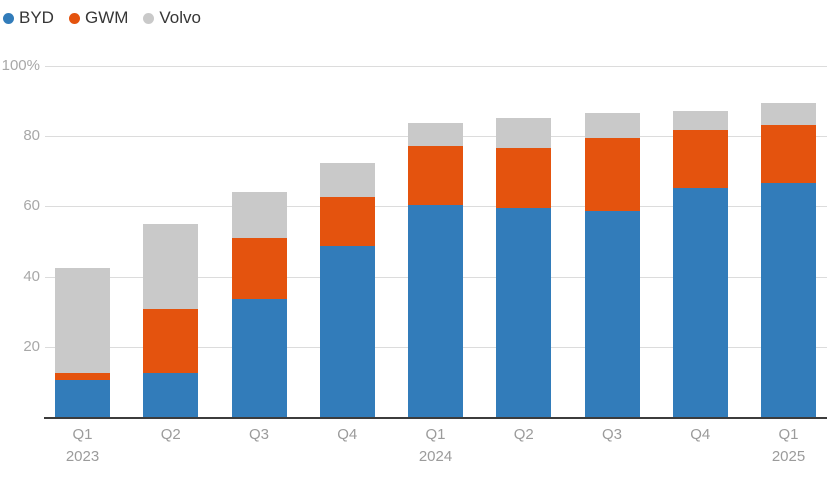 The image size is (827, 482). I want to click on legend-item-byd: BYD, so click(28, 18).